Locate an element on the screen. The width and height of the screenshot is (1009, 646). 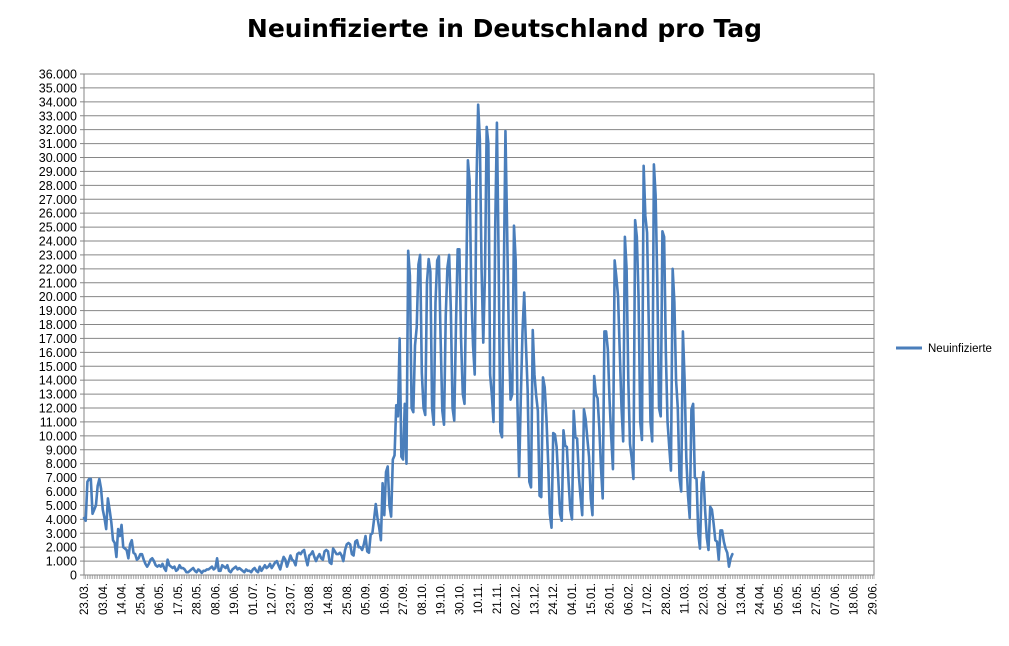
x-tick-label: 28.05. is located at coordinates (198, 599).